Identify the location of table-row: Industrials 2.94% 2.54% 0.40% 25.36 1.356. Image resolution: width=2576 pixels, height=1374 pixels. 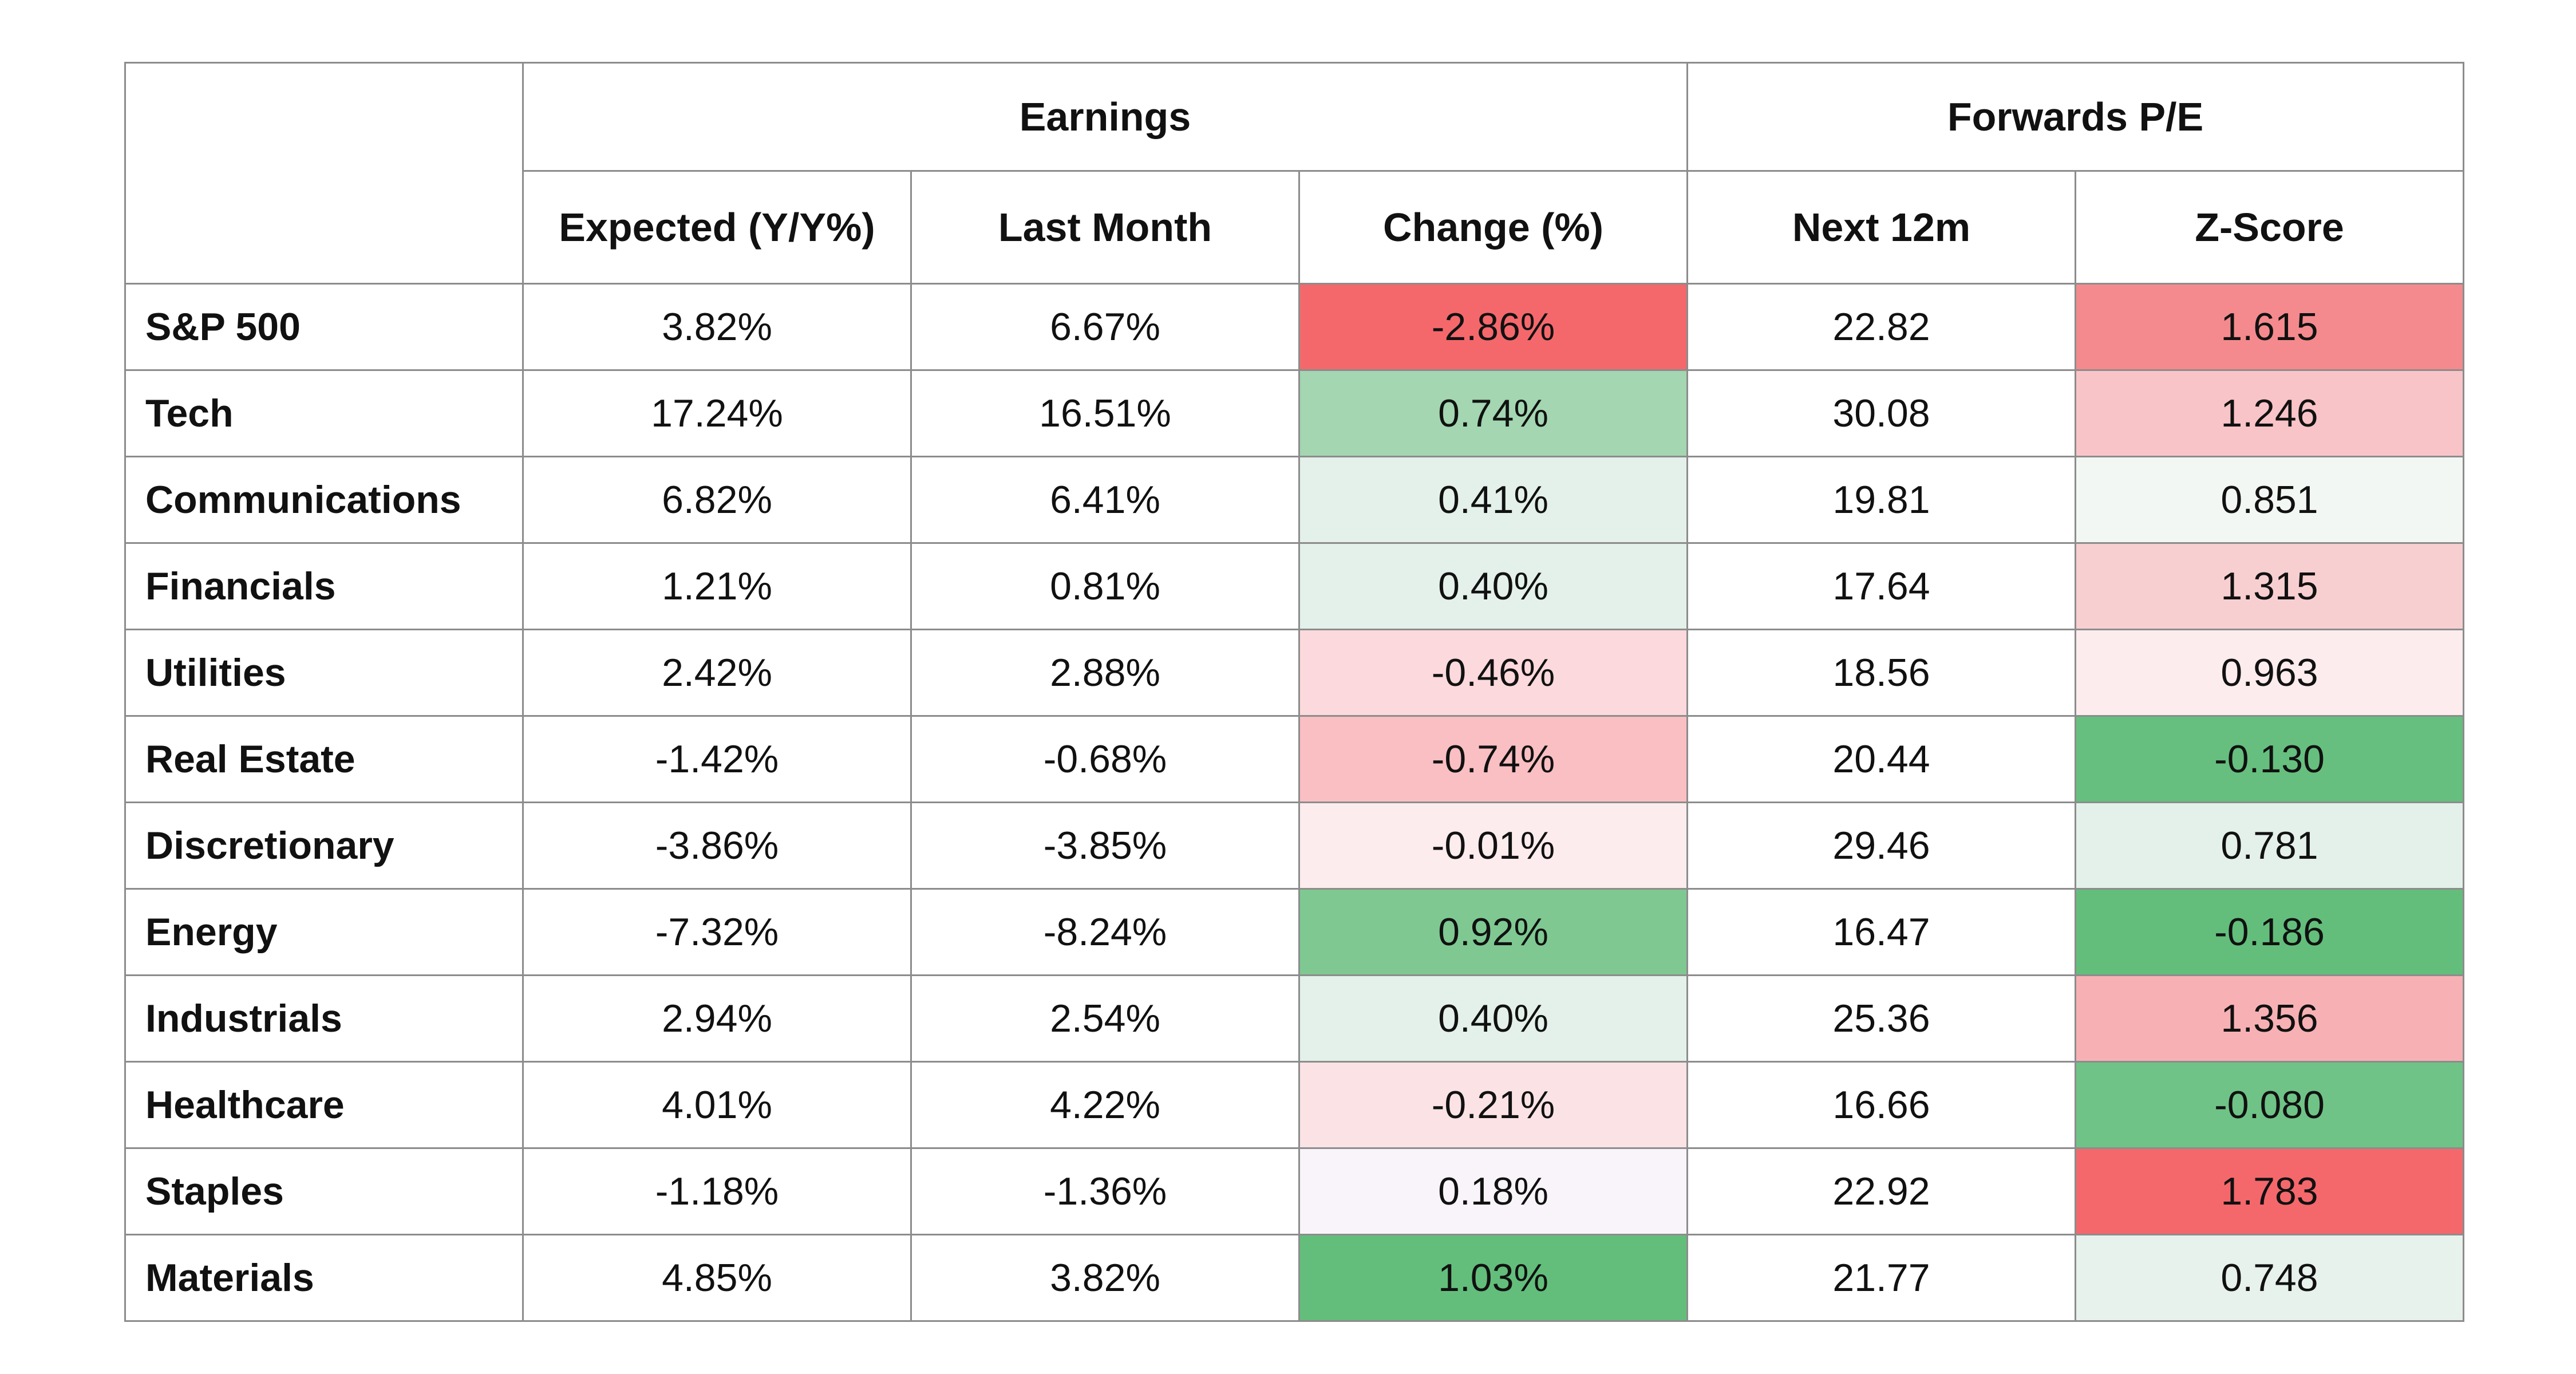
(1294, 1019).